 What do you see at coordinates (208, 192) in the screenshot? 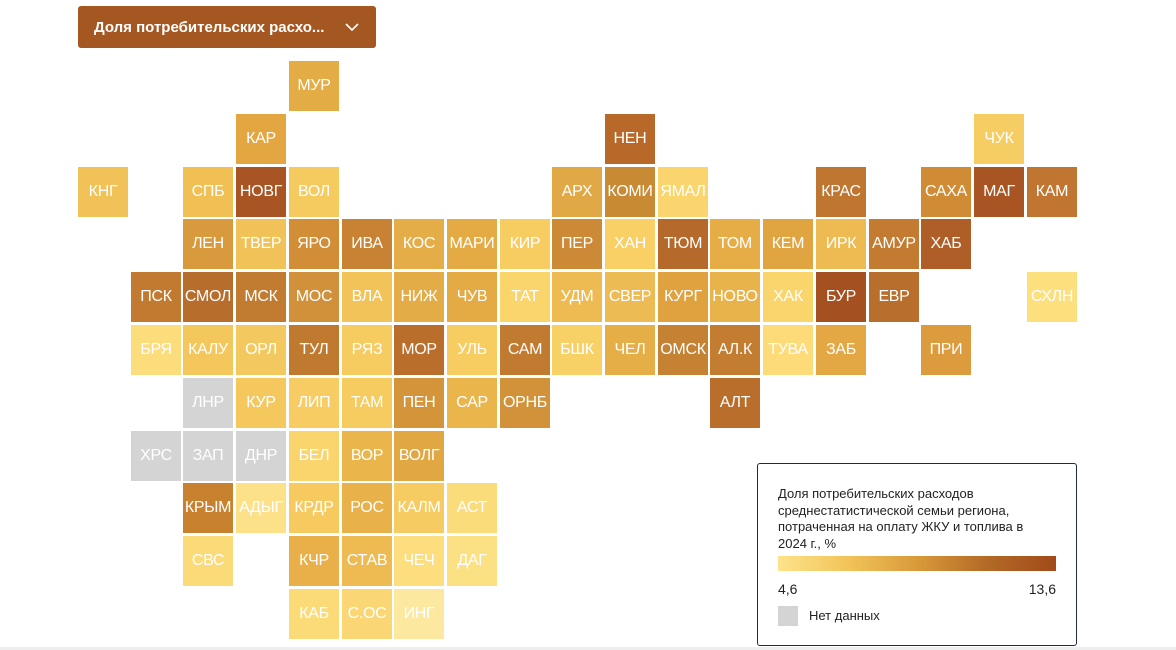
I see `region-tile: СПБ` at bounding box center [208, 192].